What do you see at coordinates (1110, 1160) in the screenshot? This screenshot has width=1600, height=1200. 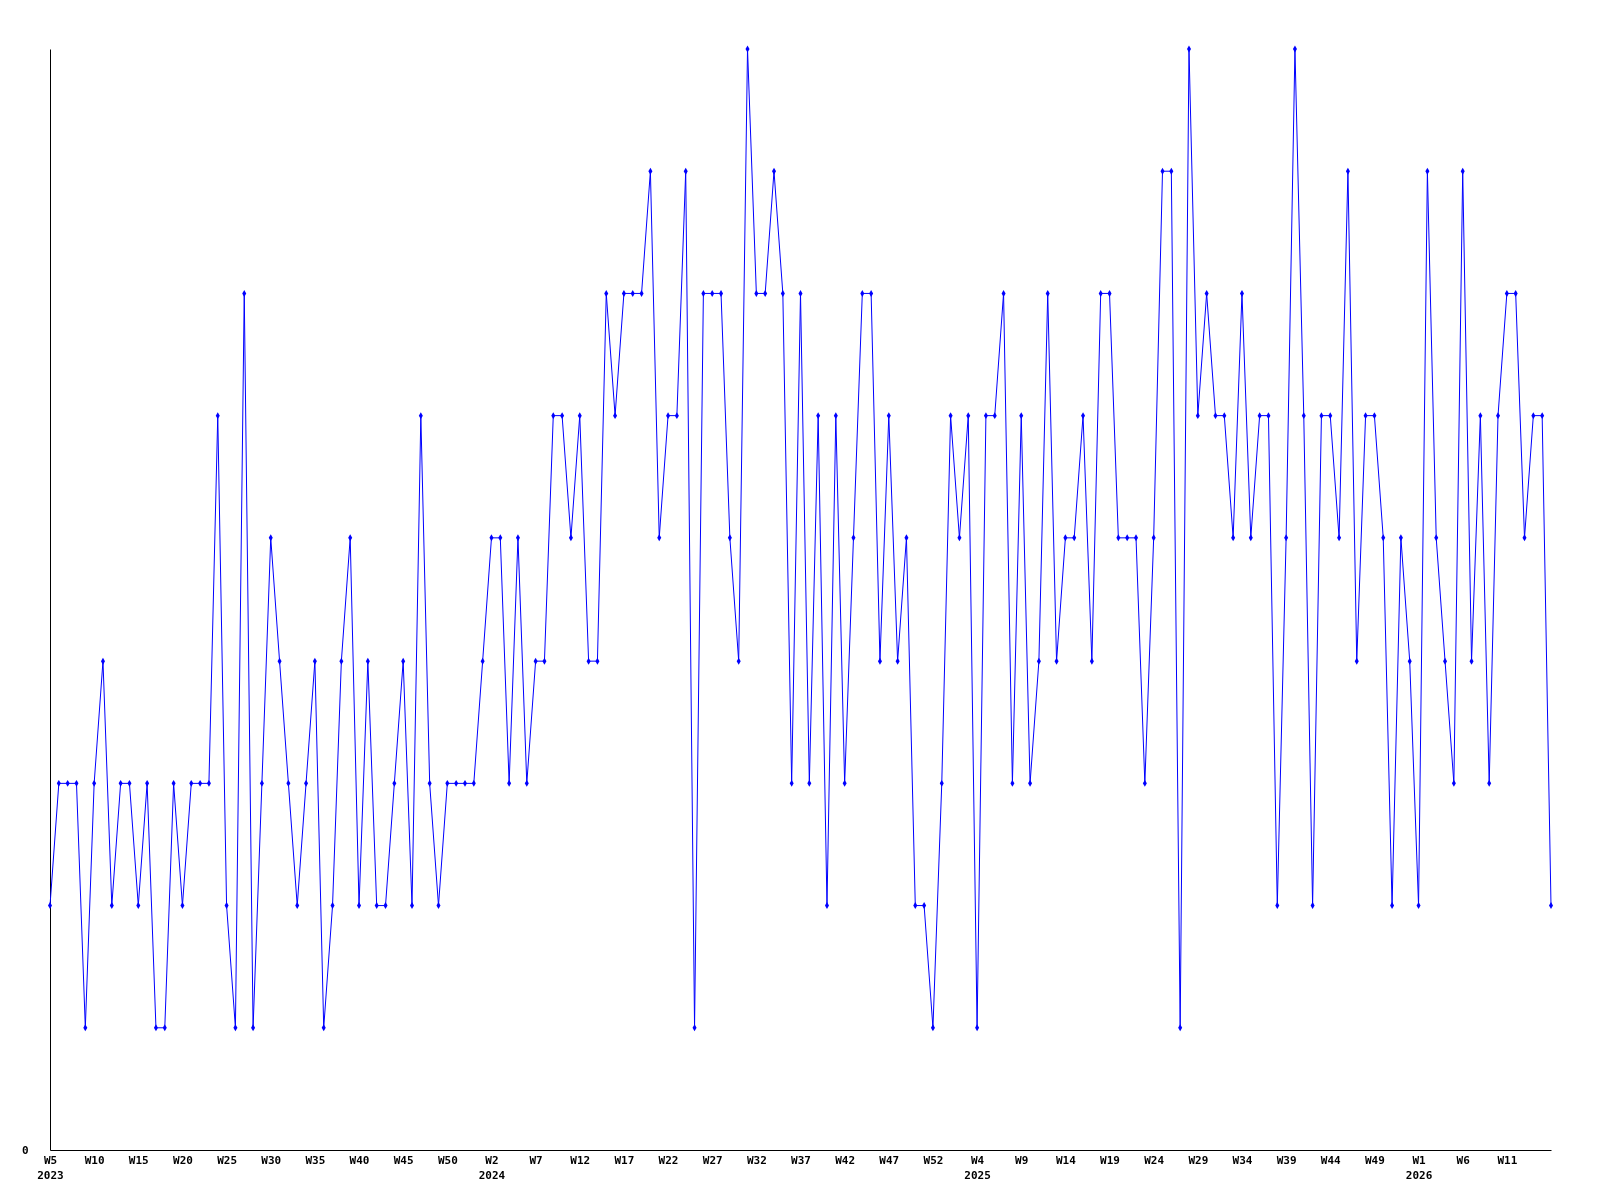 I see `x-tick-label: W19` at bounding box center [1110, 1160].